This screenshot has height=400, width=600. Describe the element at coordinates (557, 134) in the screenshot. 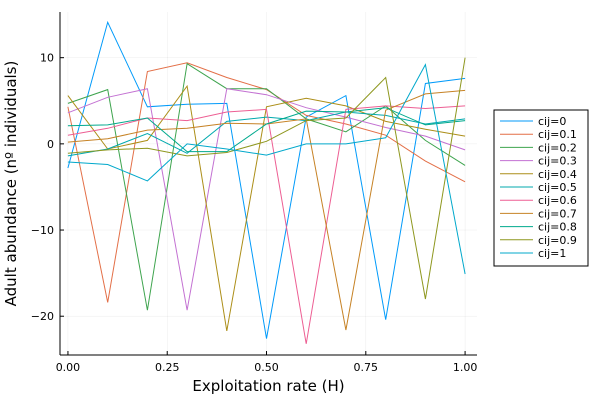

I see `legend-label-1: cij=0.1` at that location.